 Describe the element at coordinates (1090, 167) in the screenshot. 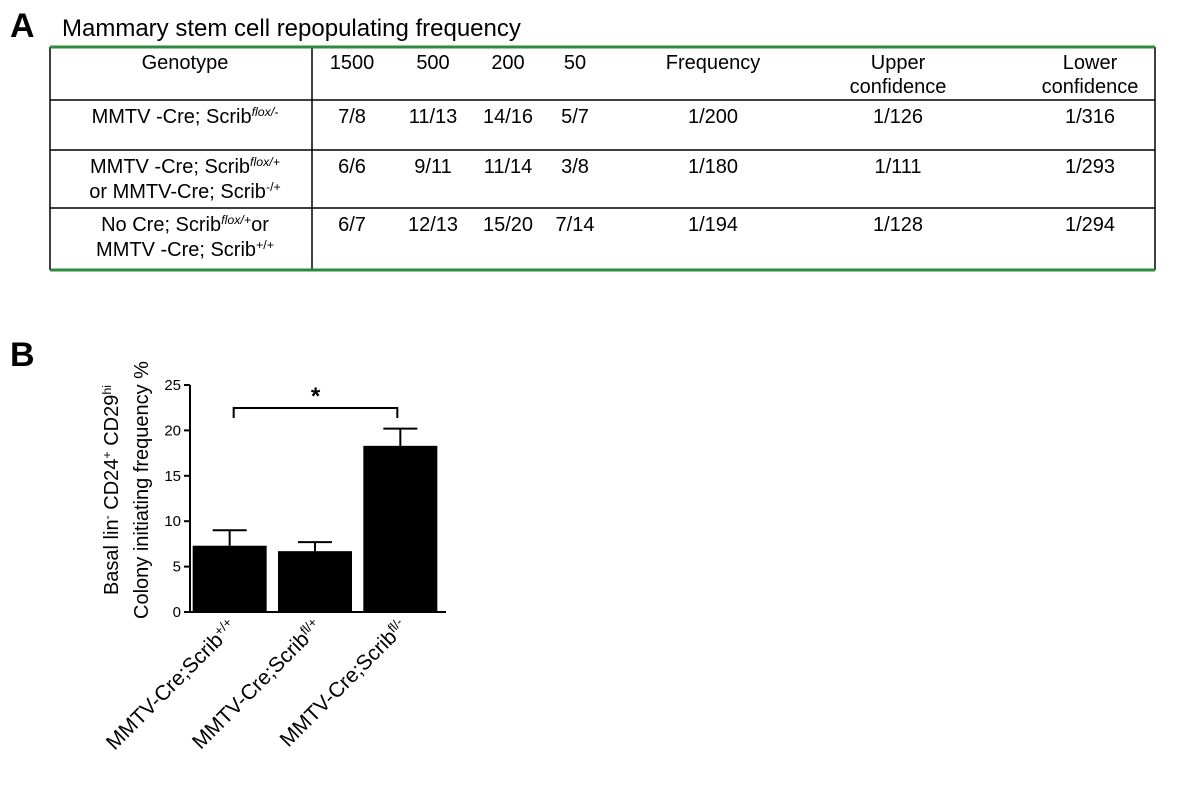

I see `table-cell: 1/293` at that location.